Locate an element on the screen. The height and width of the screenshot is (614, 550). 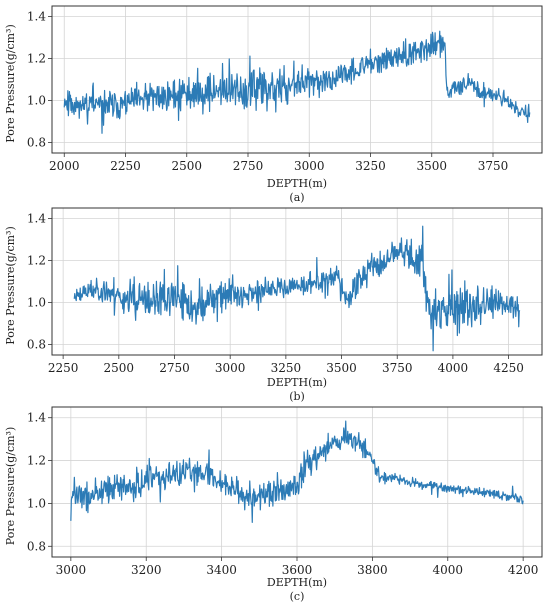
chart-caption: (b) is located at coordinates (297, 396).